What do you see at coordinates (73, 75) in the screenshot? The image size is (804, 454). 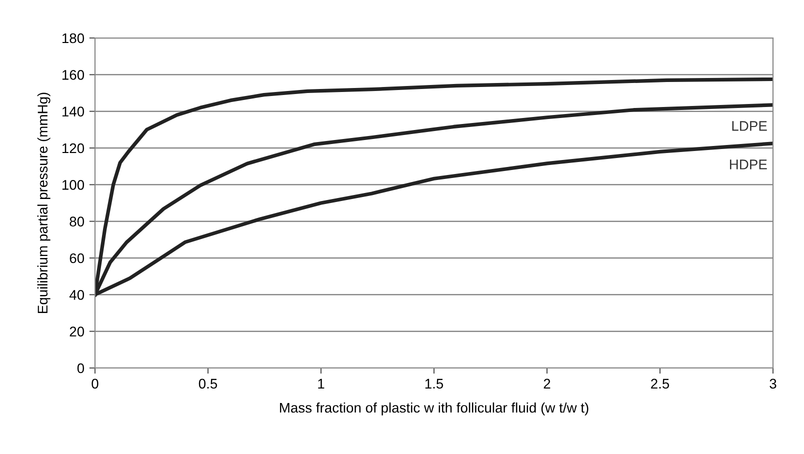 I see `y-tick-label: 160` at bounding box center [73, 75].